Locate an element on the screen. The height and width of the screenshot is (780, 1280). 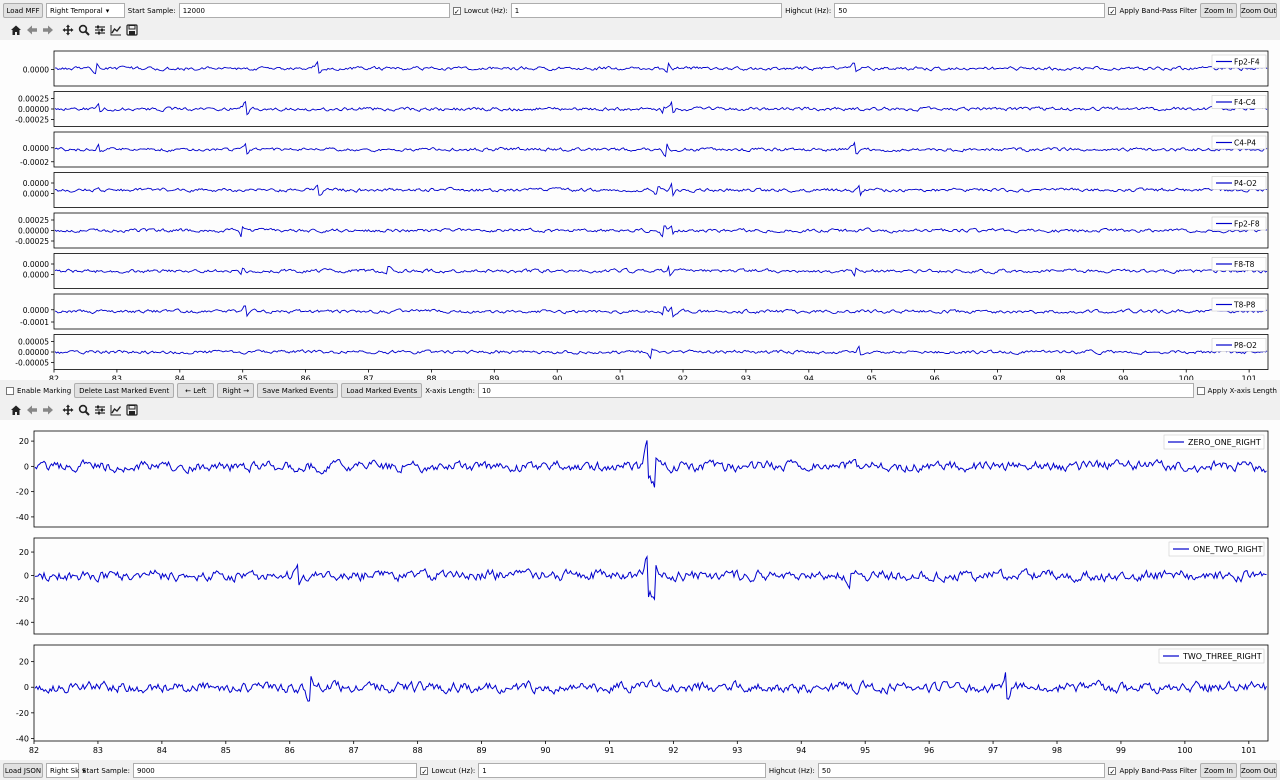
highcut-label: Highcut (Hz): is located at coordinates (791, 770).